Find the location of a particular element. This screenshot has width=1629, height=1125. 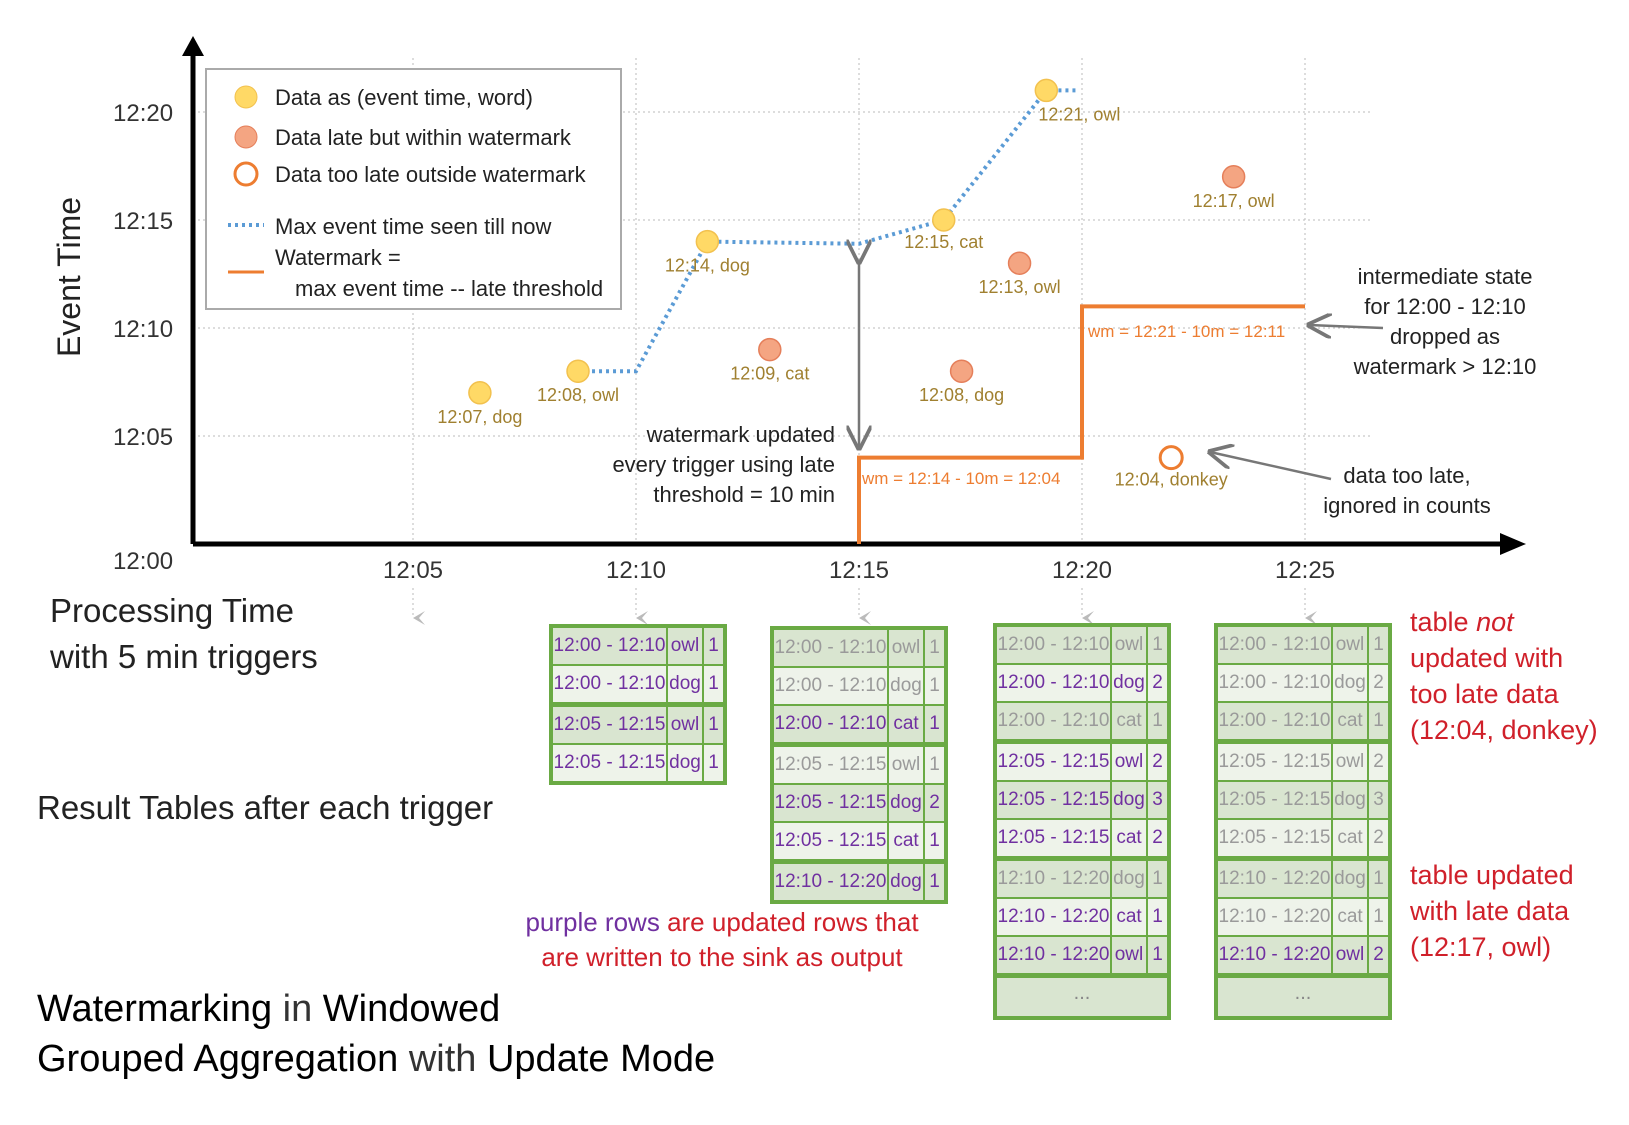

data-point-label: 12:15, cat is located at coordinates (943, 242).